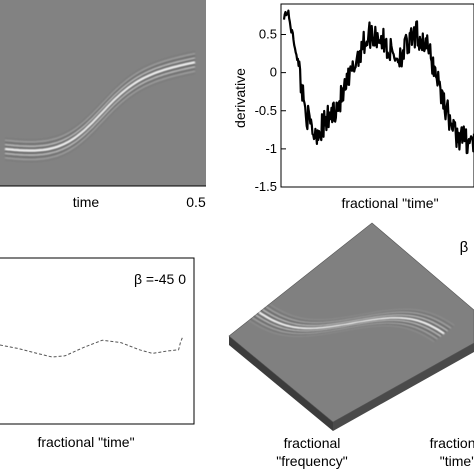 The width and height of the screenshot is (474, 474). I want to click on derivative-y-tick-label: 0, so click(273, 72).